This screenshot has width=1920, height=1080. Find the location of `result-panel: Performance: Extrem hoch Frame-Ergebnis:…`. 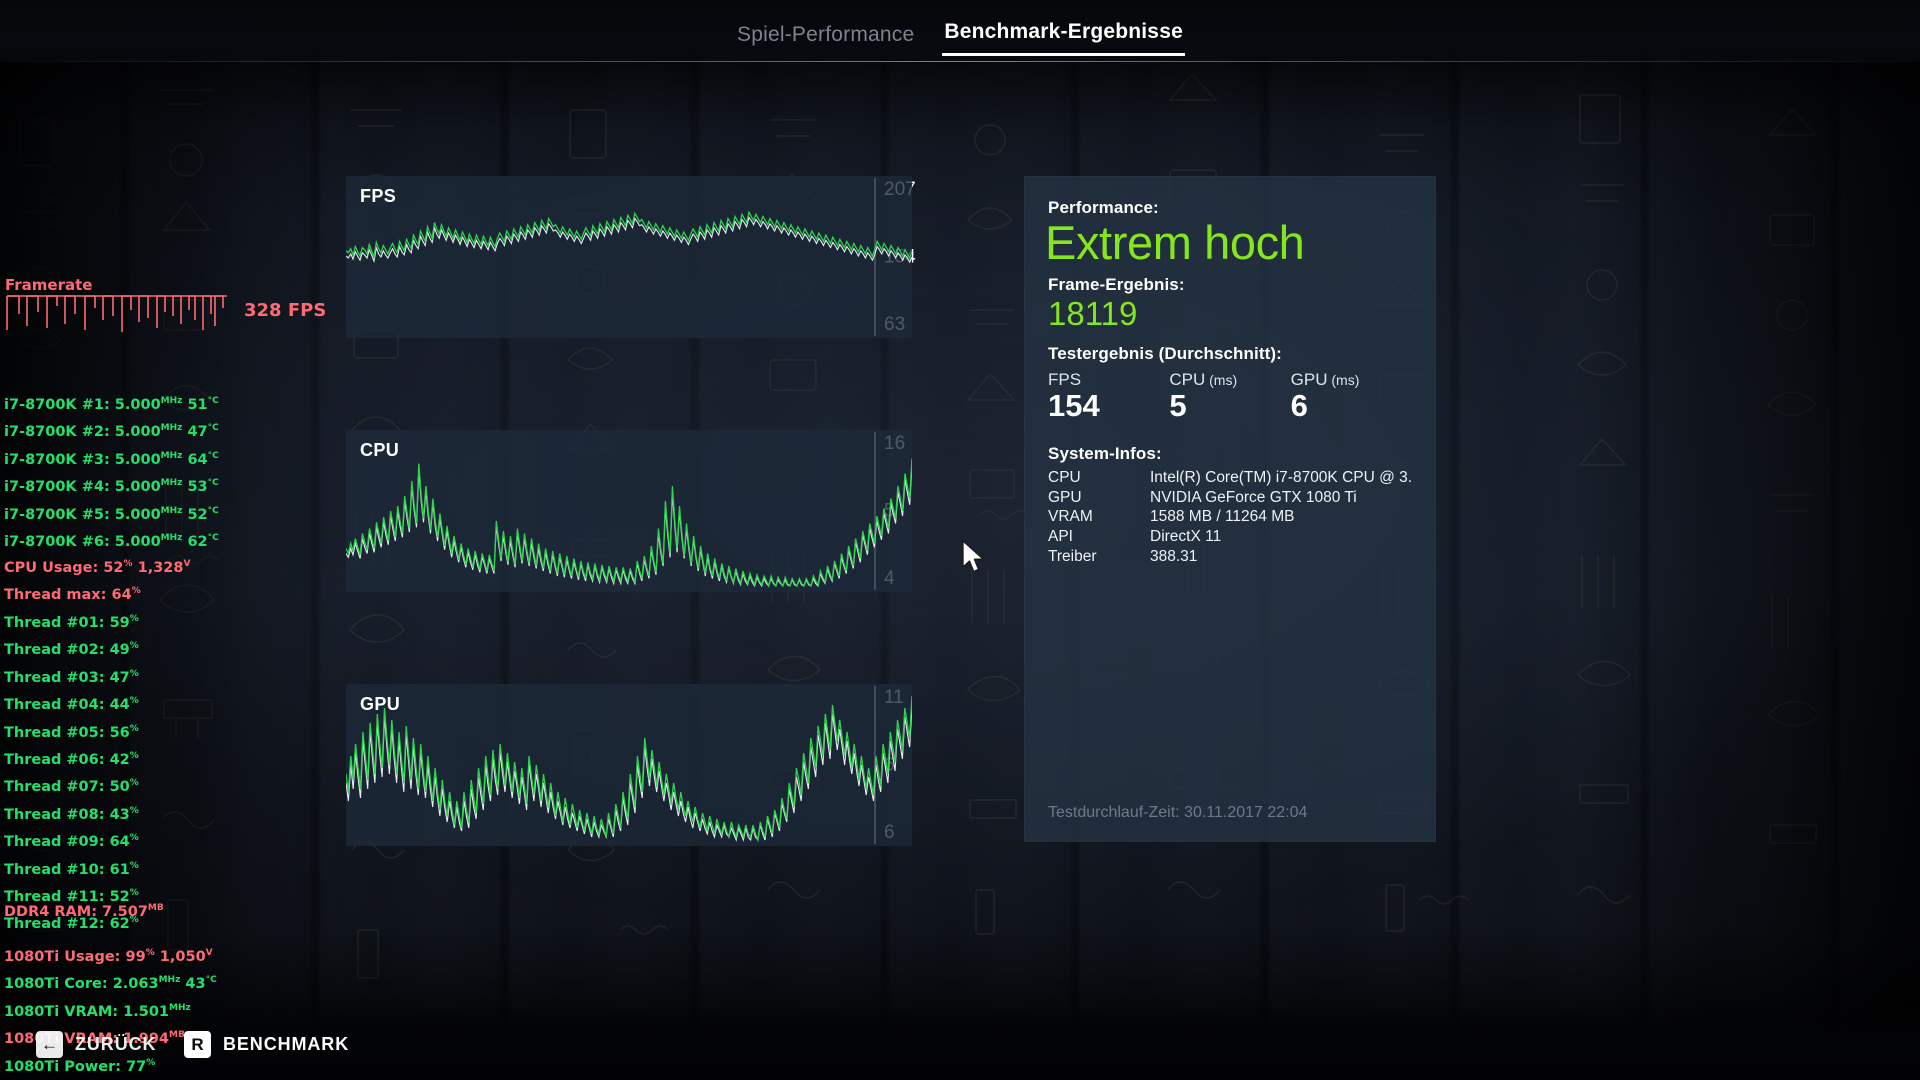

result-panel: Performance: Extrem hoch Frame-Ergebnis:… is located at coordinates (1230, 509).